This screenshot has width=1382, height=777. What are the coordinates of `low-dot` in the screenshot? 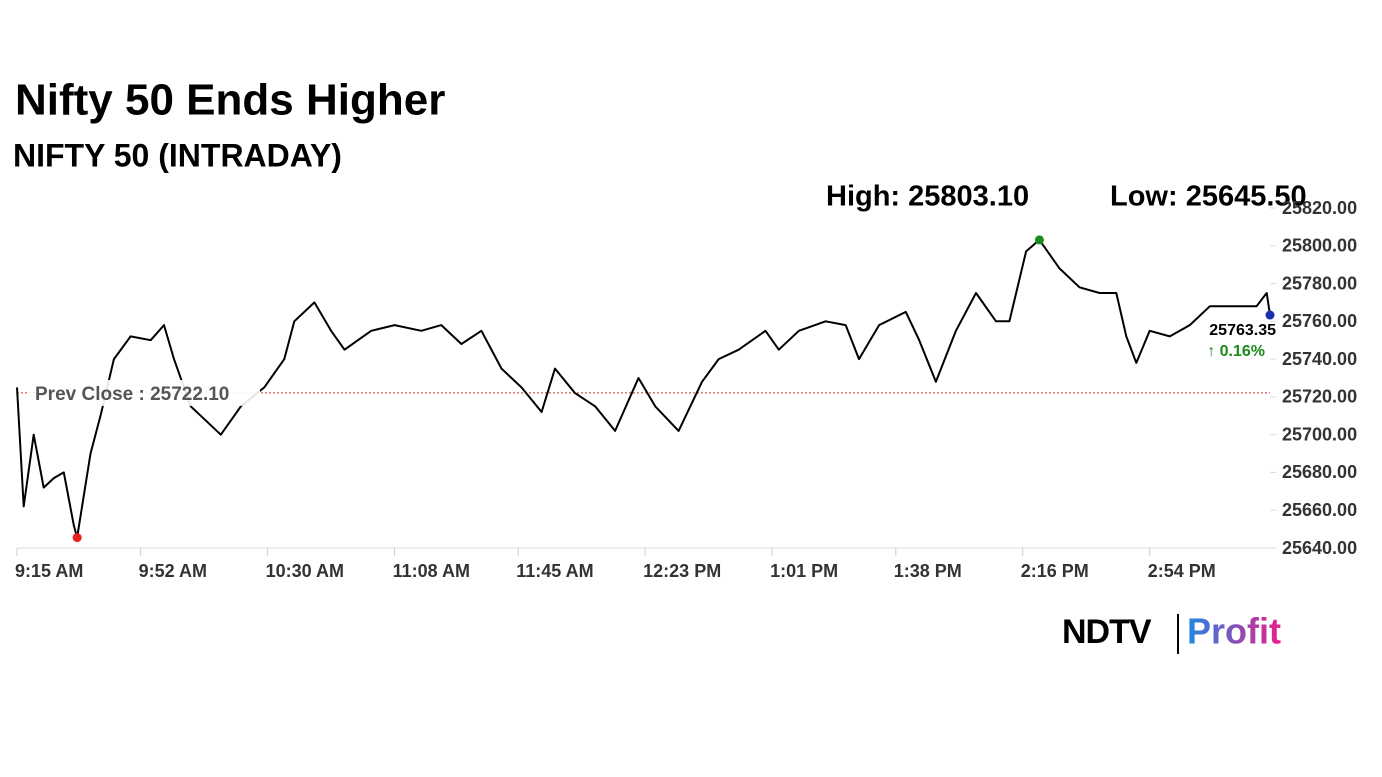 It's located at (77, 538).